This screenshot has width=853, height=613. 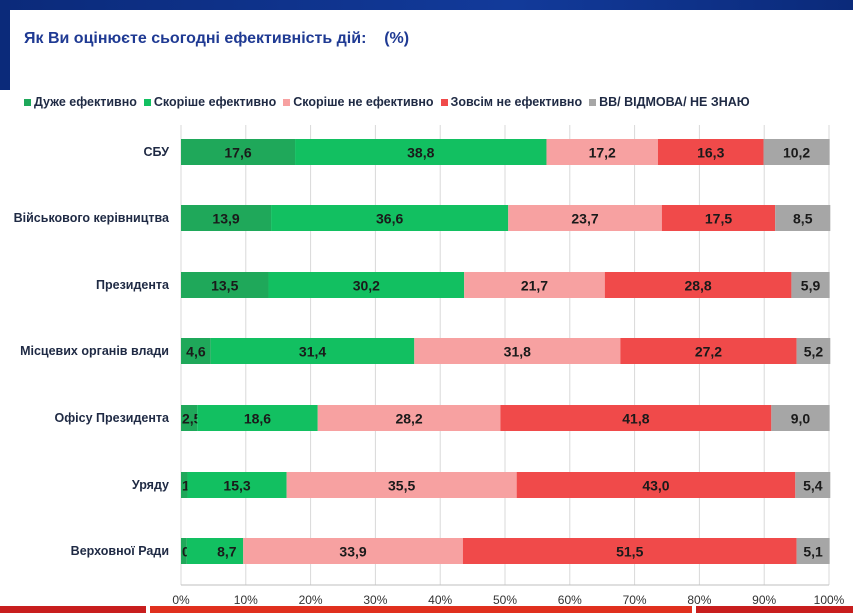 I want to click on data-label: 16,3, so click(x=710, y=153).